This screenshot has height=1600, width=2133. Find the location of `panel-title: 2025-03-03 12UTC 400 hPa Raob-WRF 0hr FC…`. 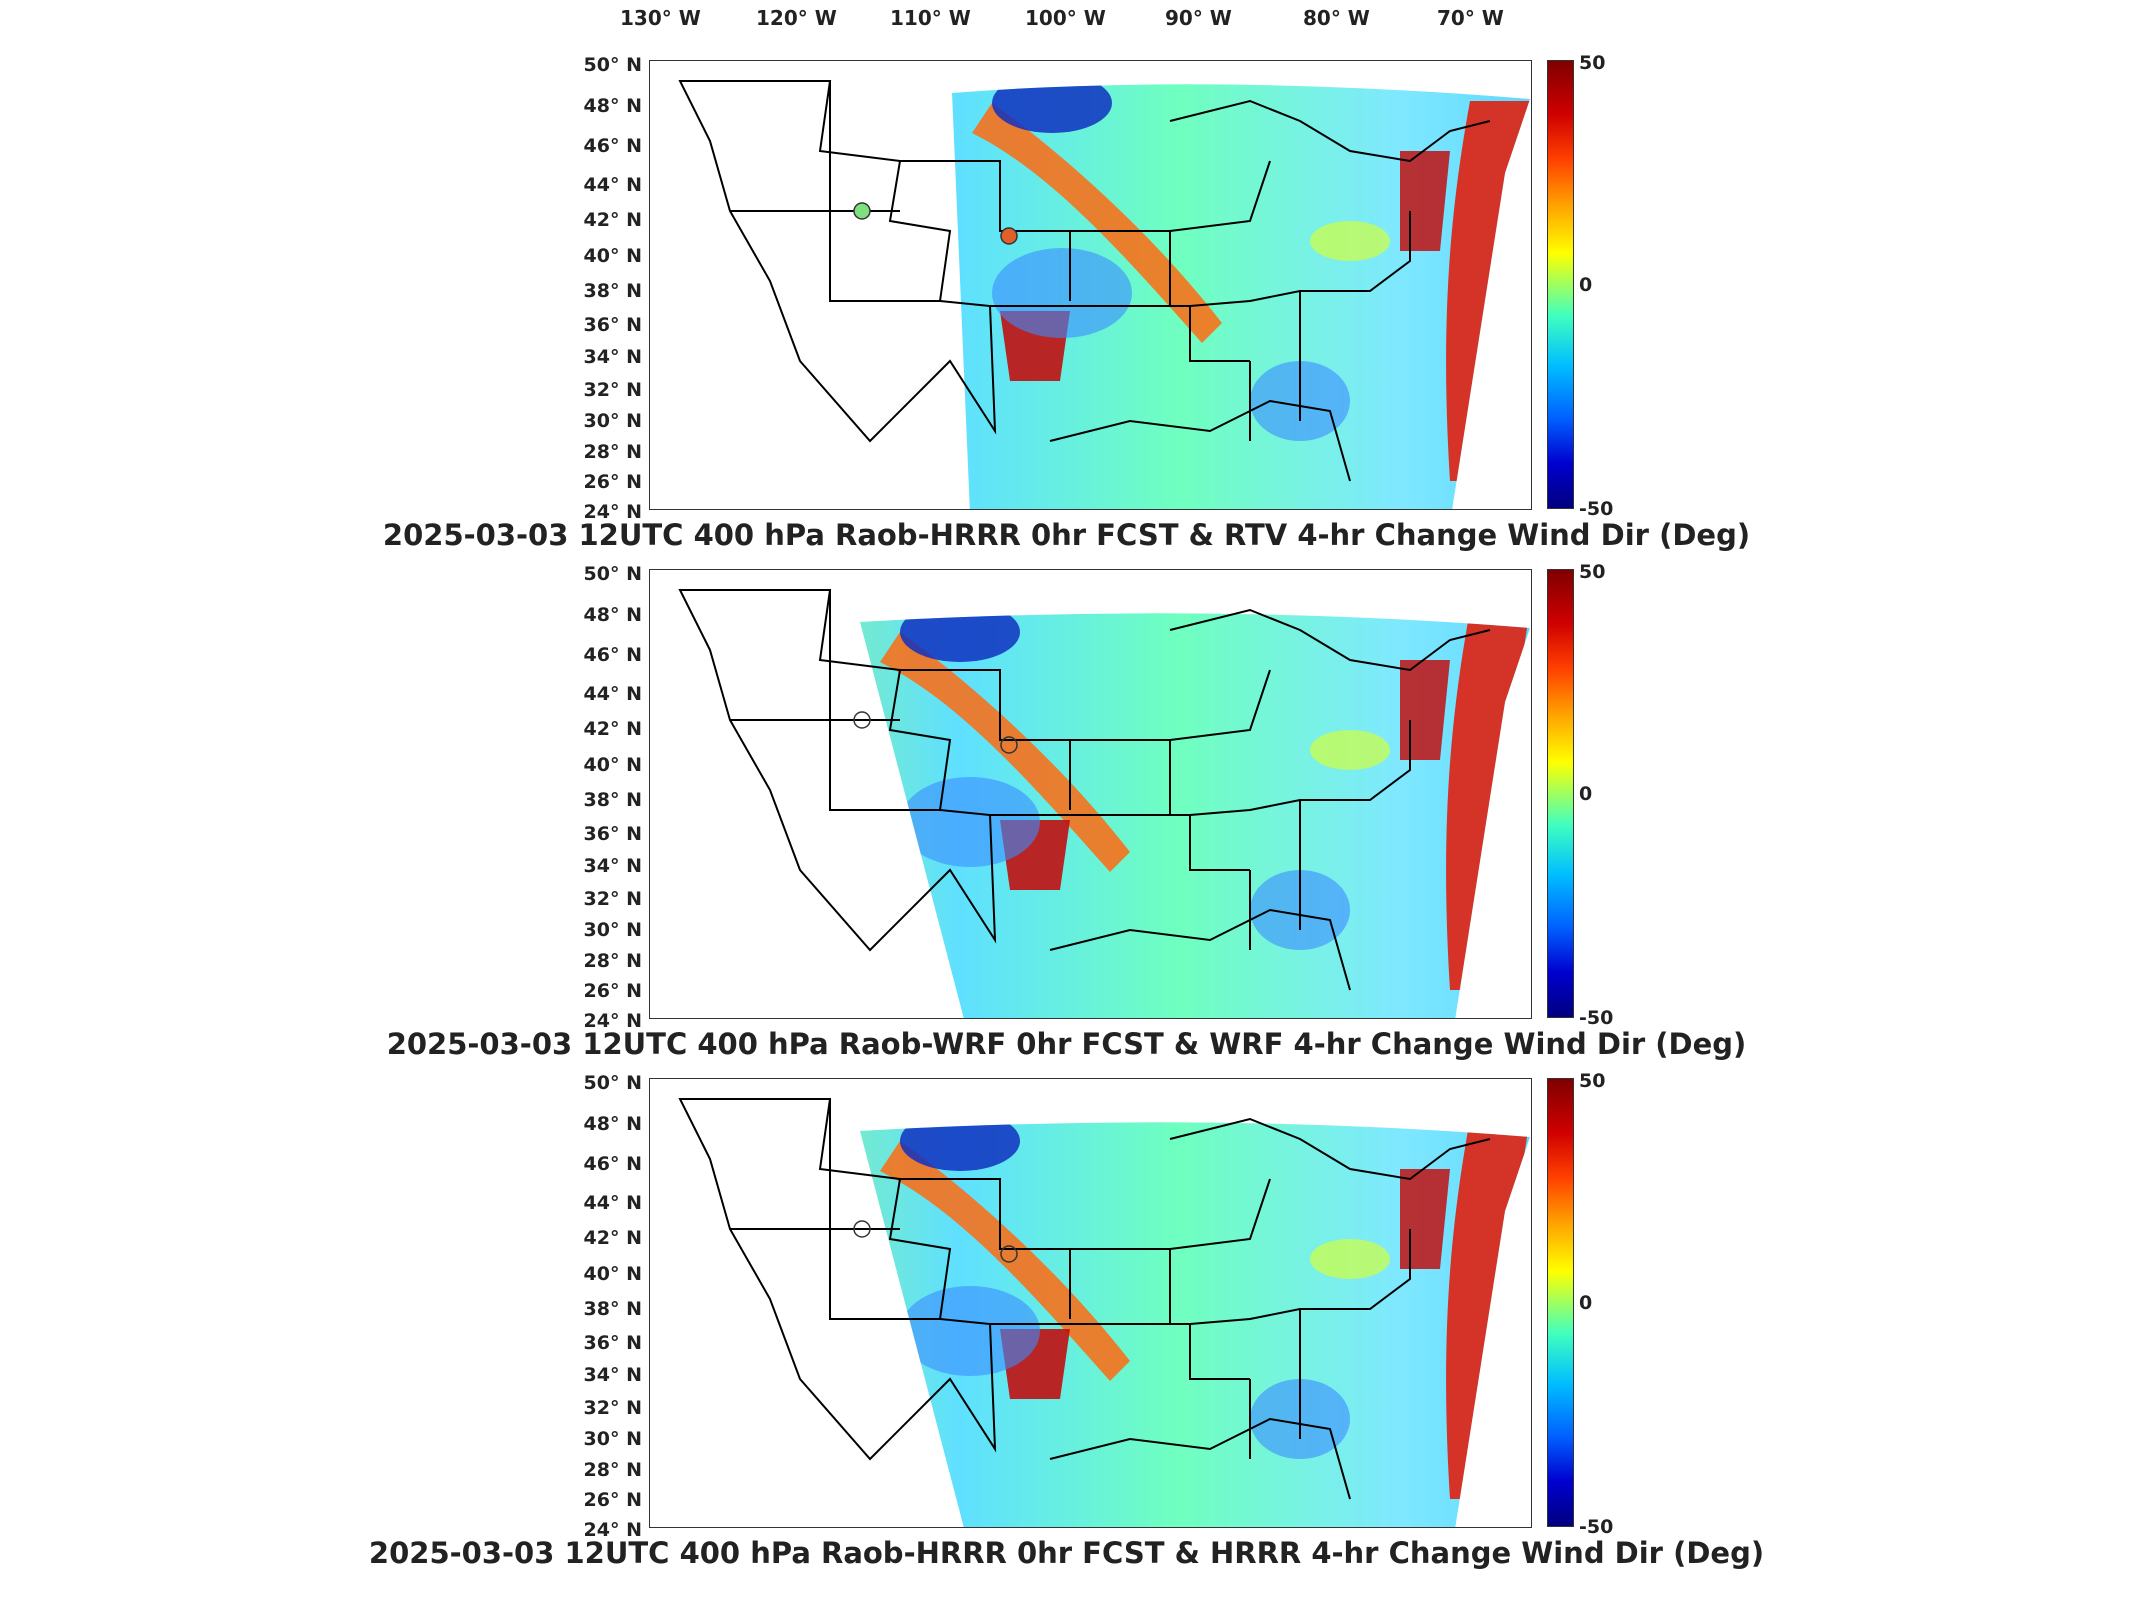

panel-title: 2025-03-03 12UTC 400 hPa Raob-WRF 0hr FC… is located at coordinates (1066, 1044).